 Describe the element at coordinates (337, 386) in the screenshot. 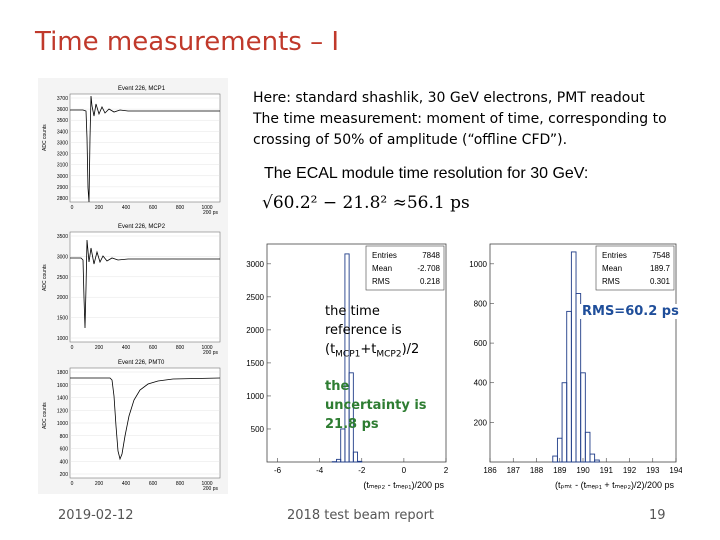

I see `uncertainty-note-line: the` at that location.